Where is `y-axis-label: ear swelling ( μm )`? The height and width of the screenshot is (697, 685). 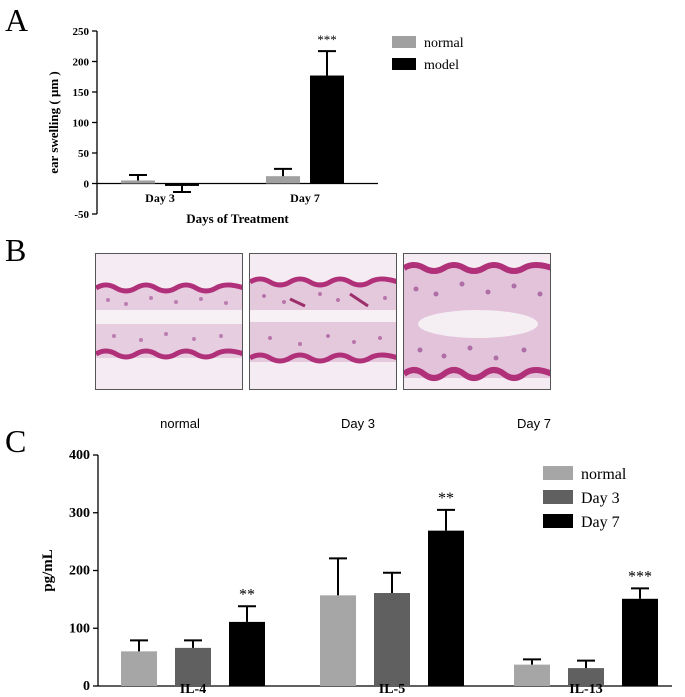
y-axis-label: ear swelling ( μm ) is located at coordinates (53, 122).